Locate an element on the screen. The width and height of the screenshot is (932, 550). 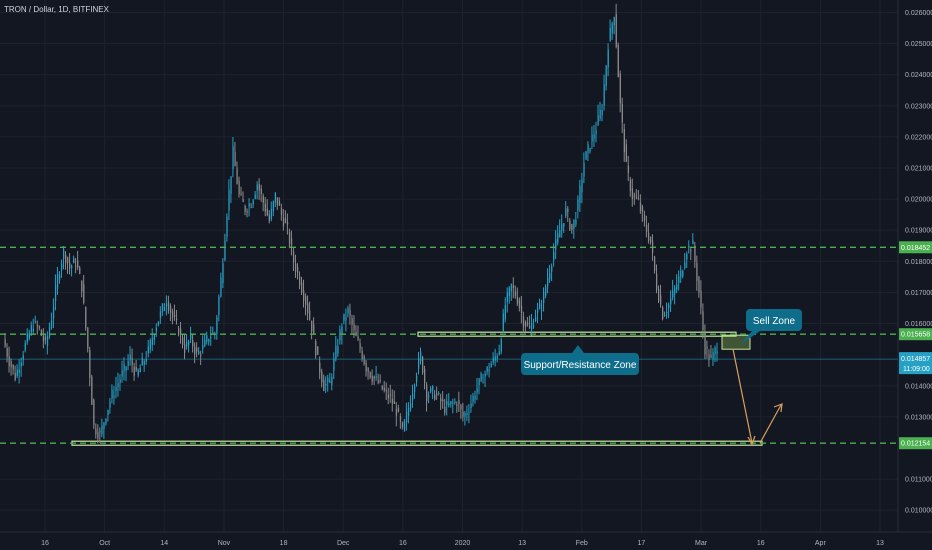
current-price-label: 0.014857 is located at coordinates (915, 359).